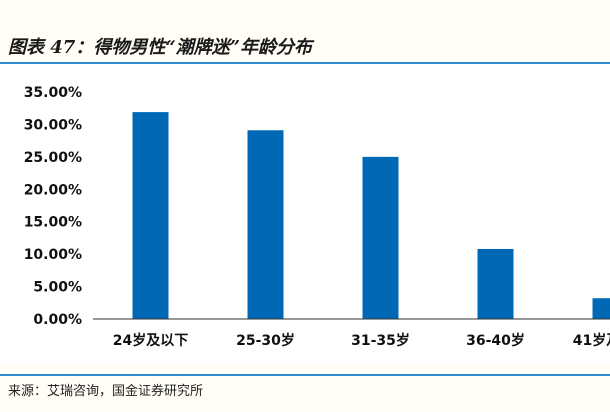  I want to click on y-tick-label: 5.00%, so click(57, 288).